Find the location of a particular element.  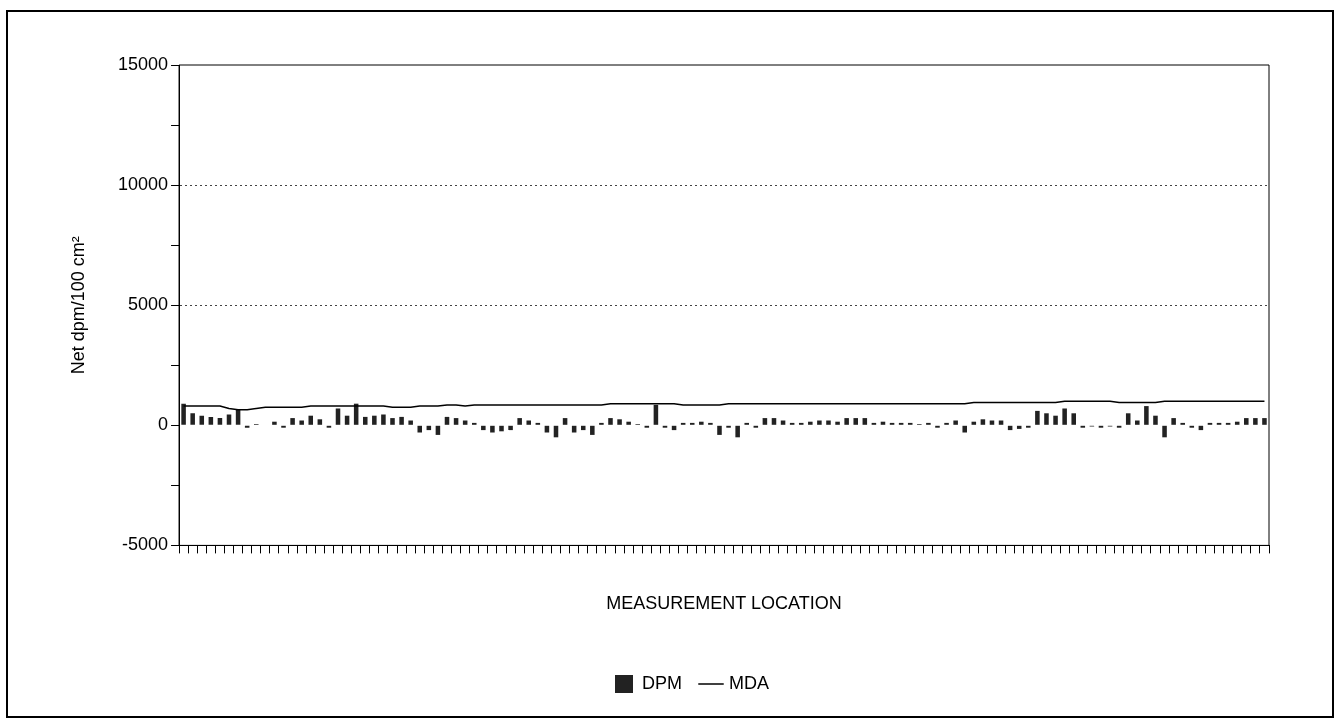

y-tick-label: 15000 is located at coordinates (143, 63).